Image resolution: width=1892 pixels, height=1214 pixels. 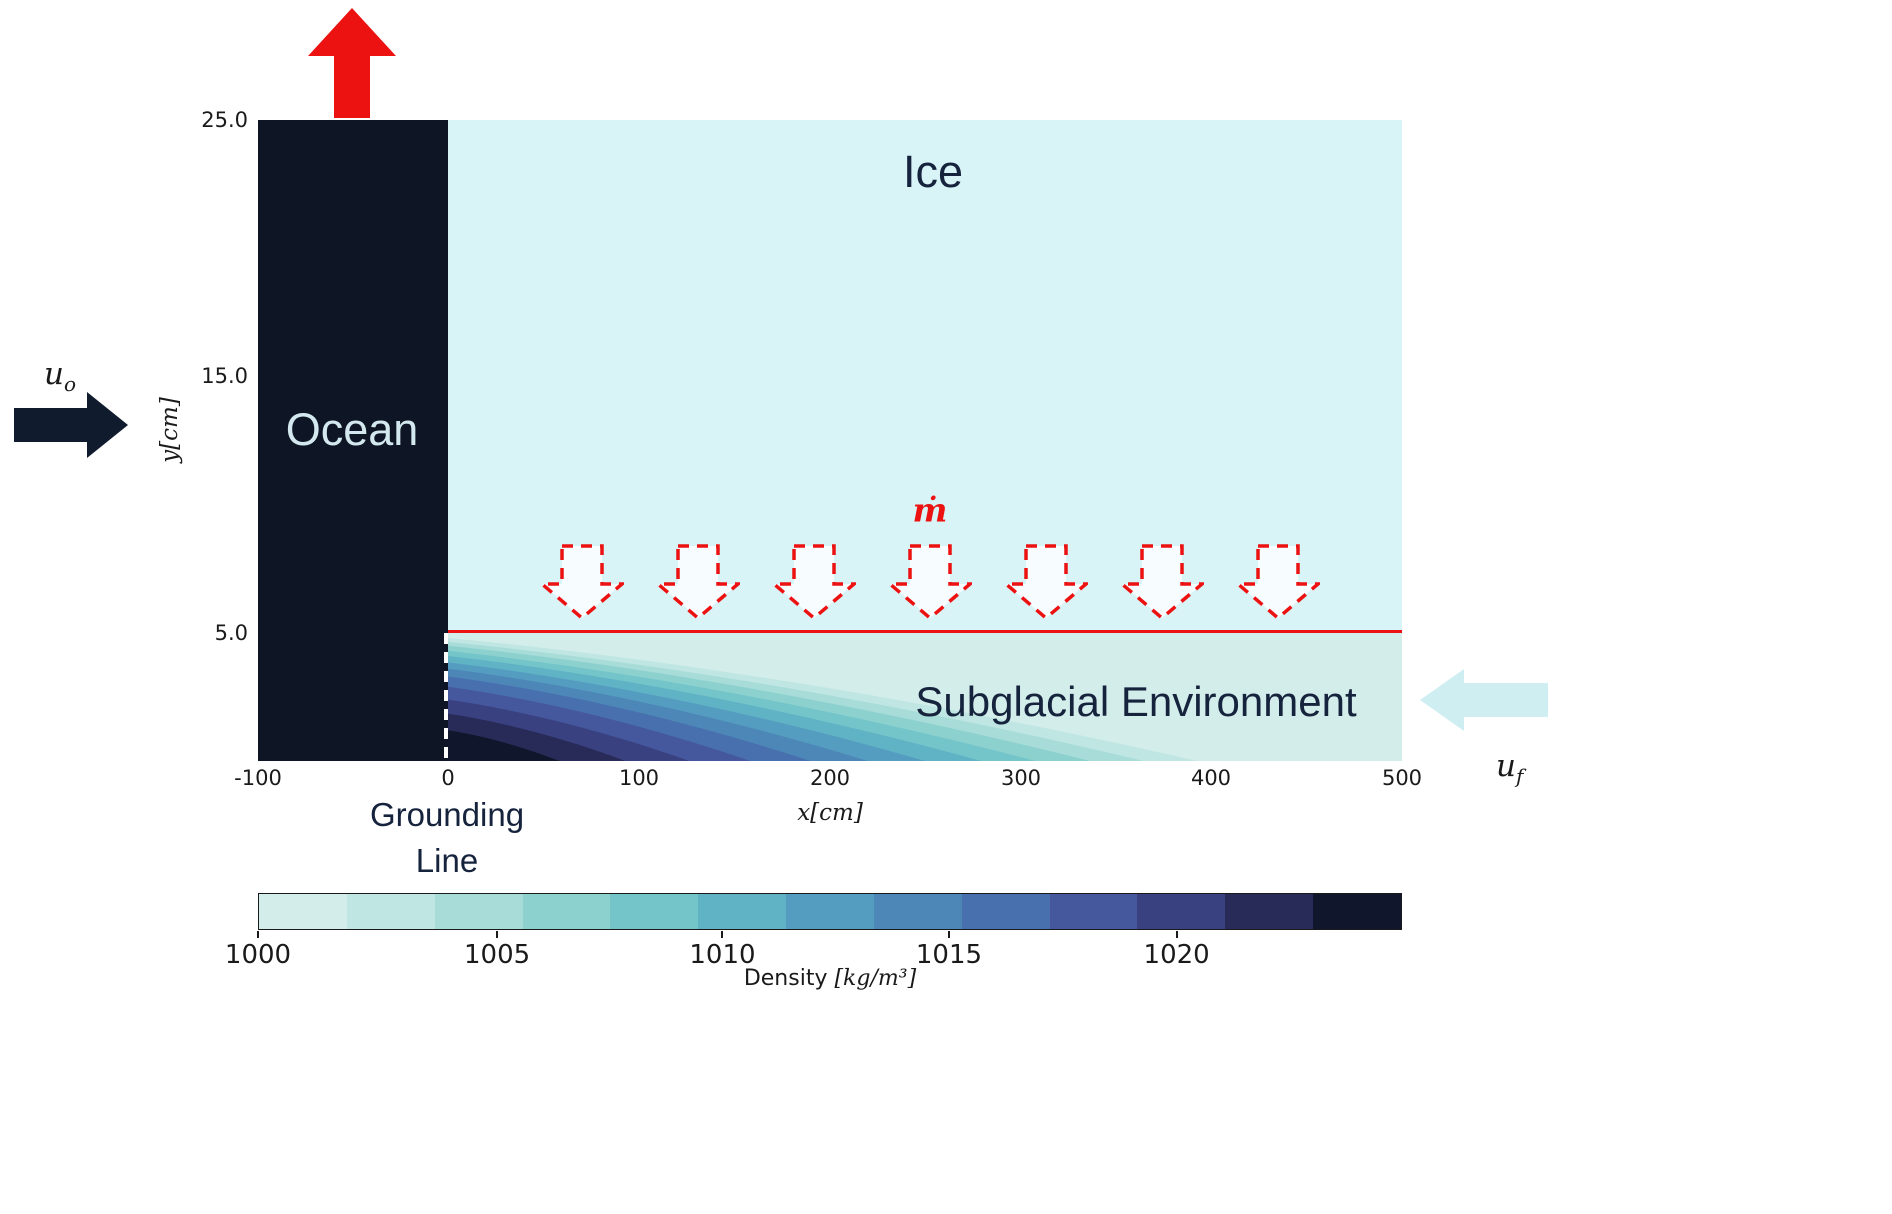 What do you see at coordinates (71, 425) in the screenshot?
I see `ocean-inflow-arrow-icon` at bounding box center [71, 425].